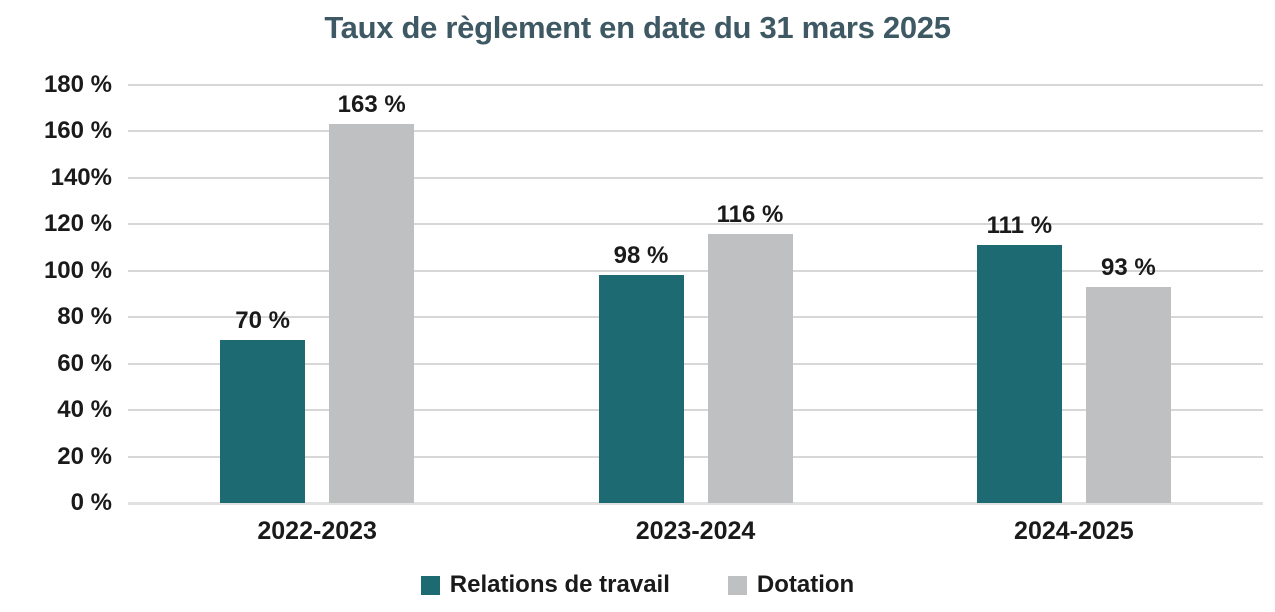 The image size is (1275, 612). Describe the element at coordinates (1128, 268) in the screenshot. I see `bar-value-label: 93 %` at that location.